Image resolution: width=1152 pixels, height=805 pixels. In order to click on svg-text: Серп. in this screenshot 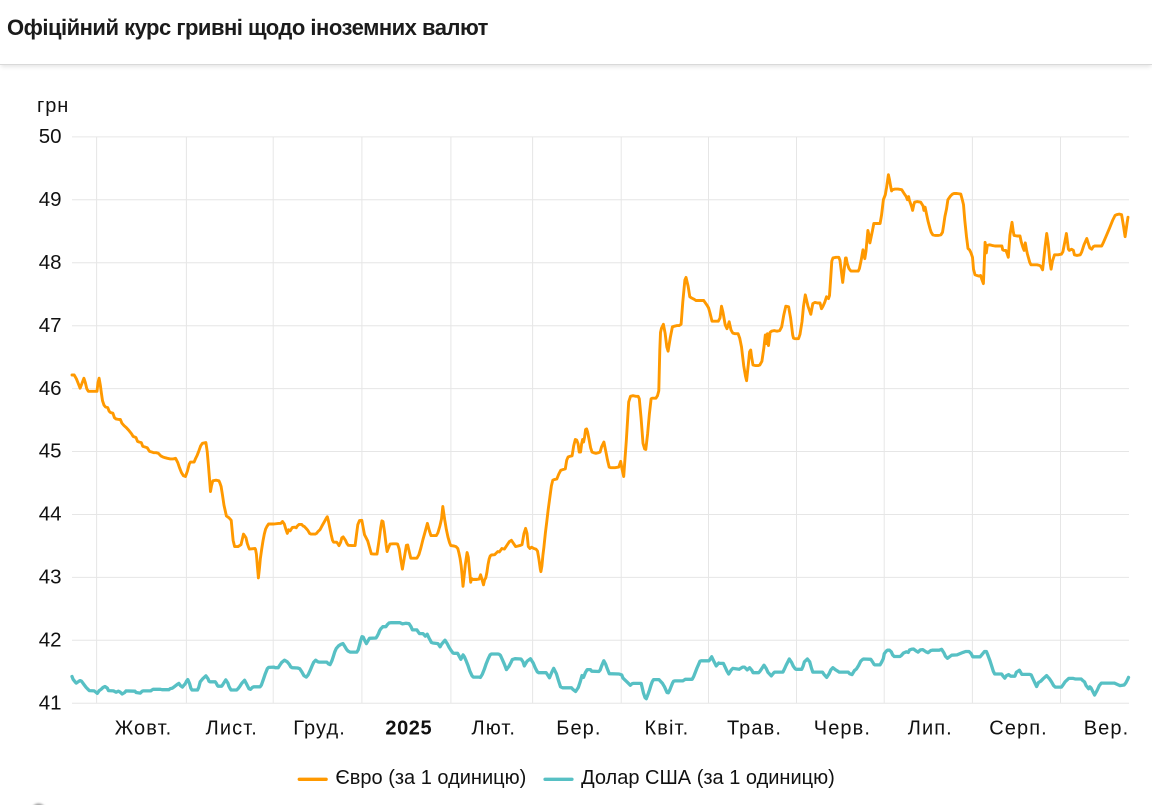, I will do `click(1018, 729)`.